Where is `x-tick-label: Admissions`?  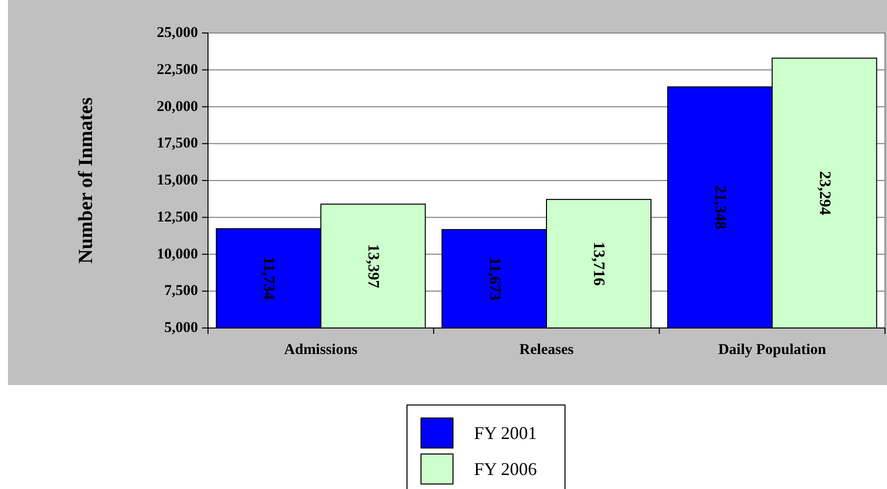
x-tick-label: Admissions is located at coordinates (321, 350).